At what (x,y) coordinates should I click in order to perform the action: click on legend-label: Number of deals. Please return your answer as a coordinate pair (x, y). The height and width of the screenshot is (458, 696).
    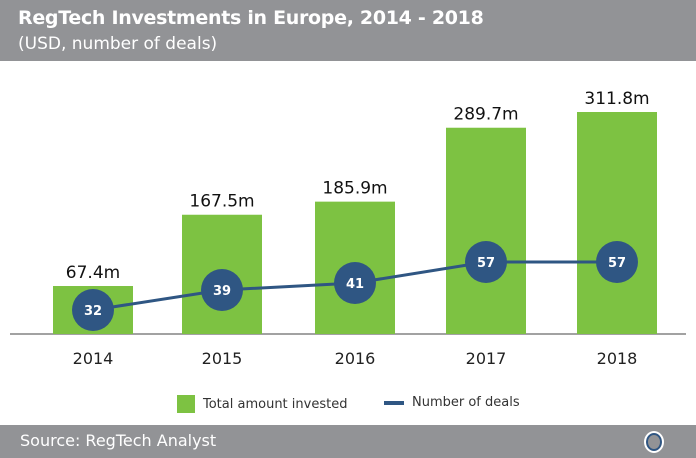
    Looking at the image, I should click on (466, 402).